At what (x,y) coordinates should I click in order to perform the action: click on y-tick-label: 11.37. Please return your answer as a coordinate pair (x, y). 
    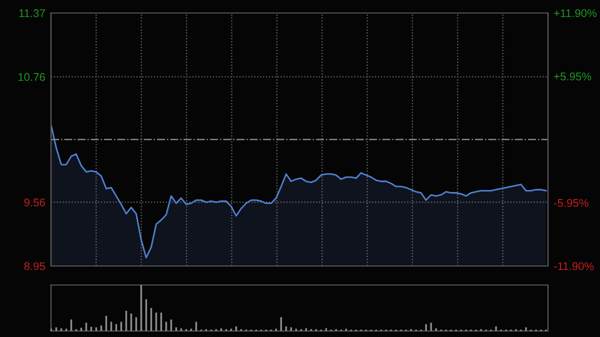
    Looking at the image, I should click on (32, 13).